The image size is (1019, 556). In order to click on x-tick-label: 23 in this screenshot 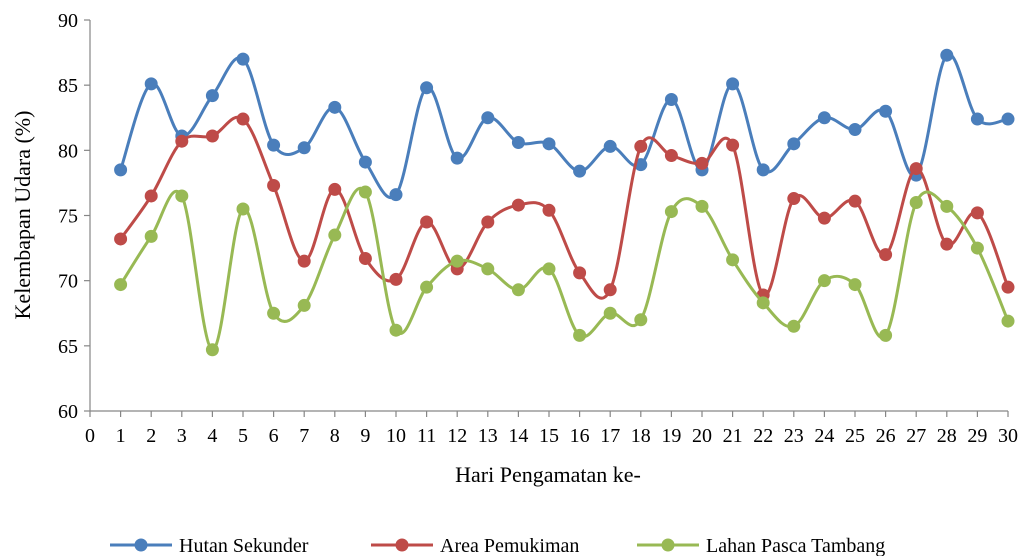, I will do `click(794, 436)`.